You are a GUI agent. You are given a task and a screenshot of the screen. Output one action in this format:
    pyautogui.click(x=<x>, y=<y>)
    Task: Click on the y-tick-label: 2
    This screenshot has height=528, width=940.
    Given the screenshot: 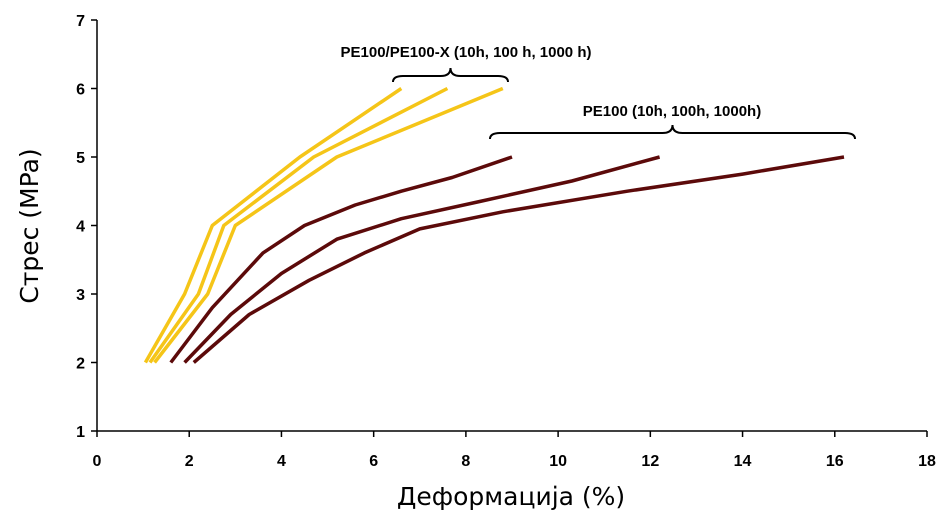 What is the action you would take?
    pyautogui.click(x=80, y=364)
    